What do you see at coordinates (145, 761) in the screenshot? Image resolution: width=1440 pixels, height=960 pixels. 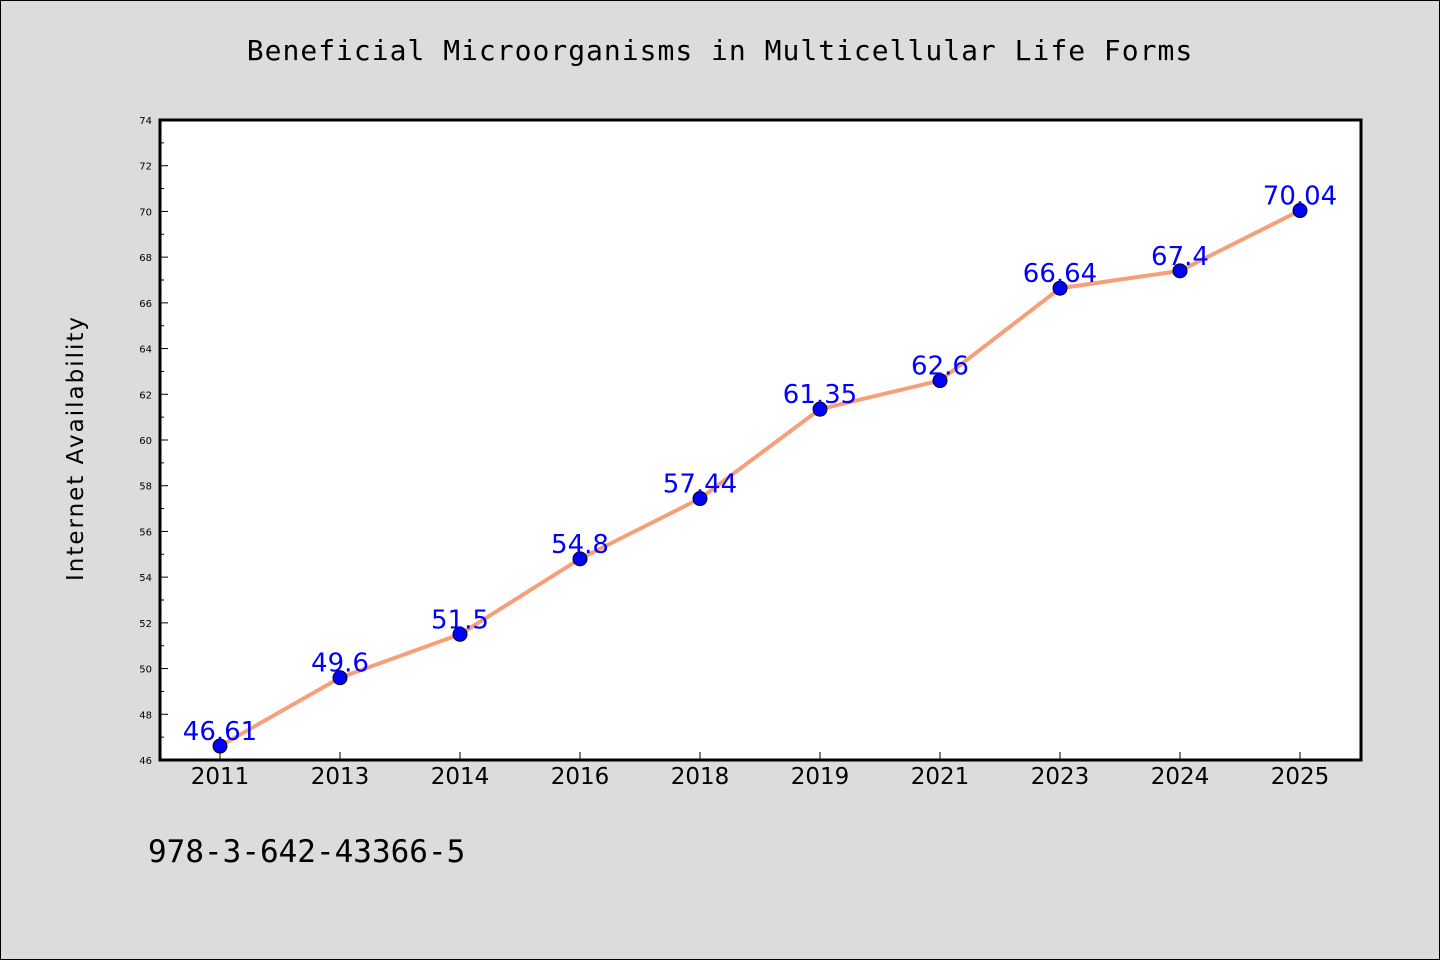 I see `y-tick-label: 46` at bounding box center [145, 761].